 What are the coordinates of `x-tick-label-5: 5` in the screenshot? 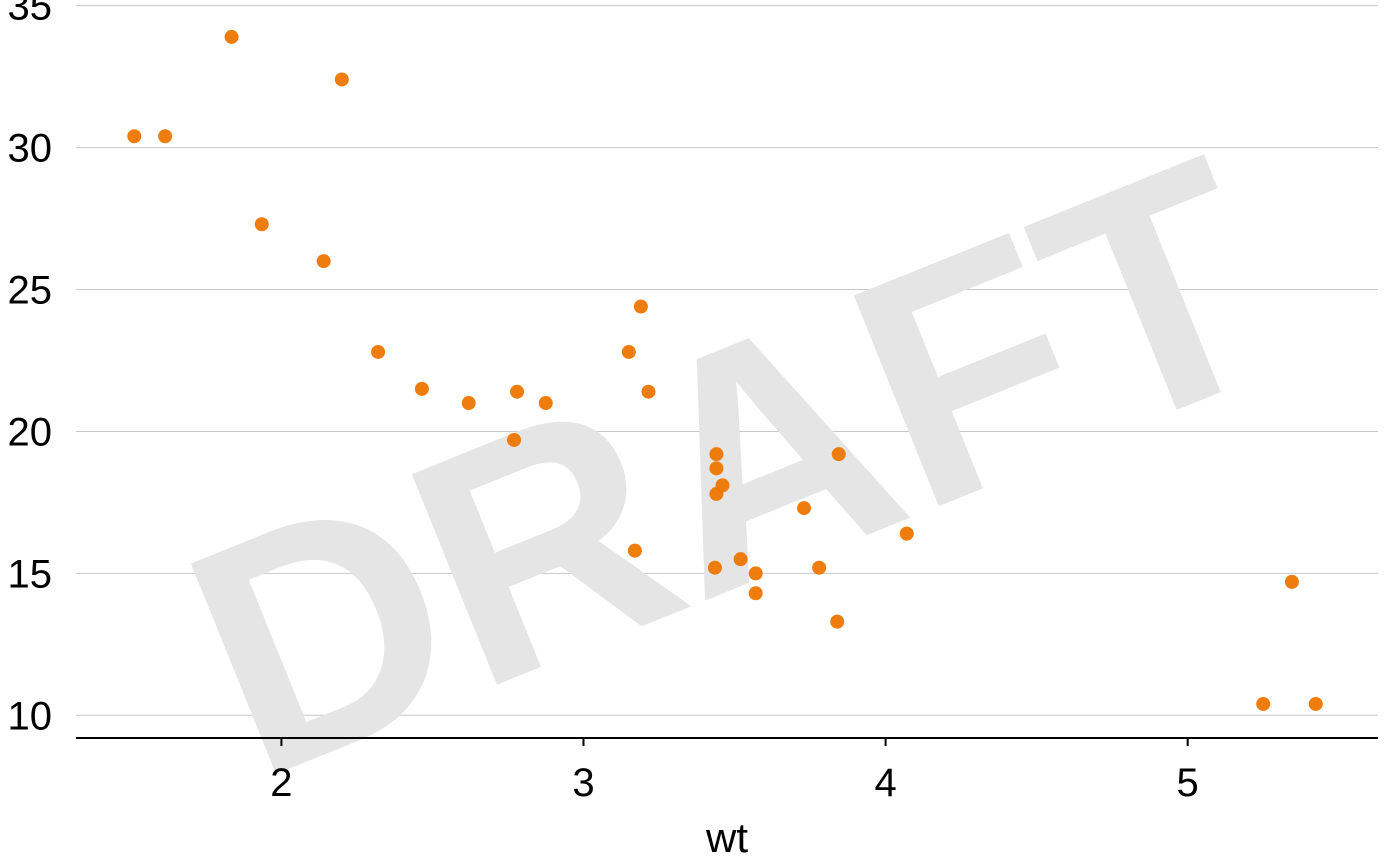 It's located at (1188, 783).